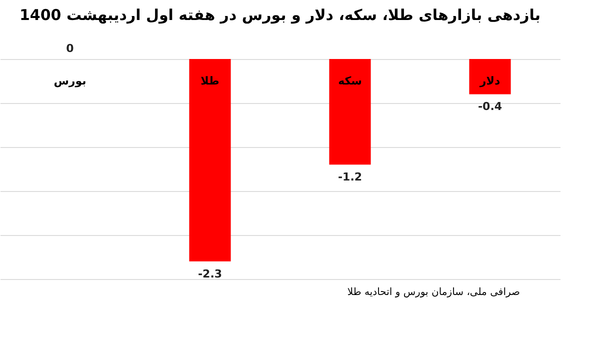 The height and width of the screenshot is (343, 600). I want to click on data-label: -0.4, so click(490, 107).